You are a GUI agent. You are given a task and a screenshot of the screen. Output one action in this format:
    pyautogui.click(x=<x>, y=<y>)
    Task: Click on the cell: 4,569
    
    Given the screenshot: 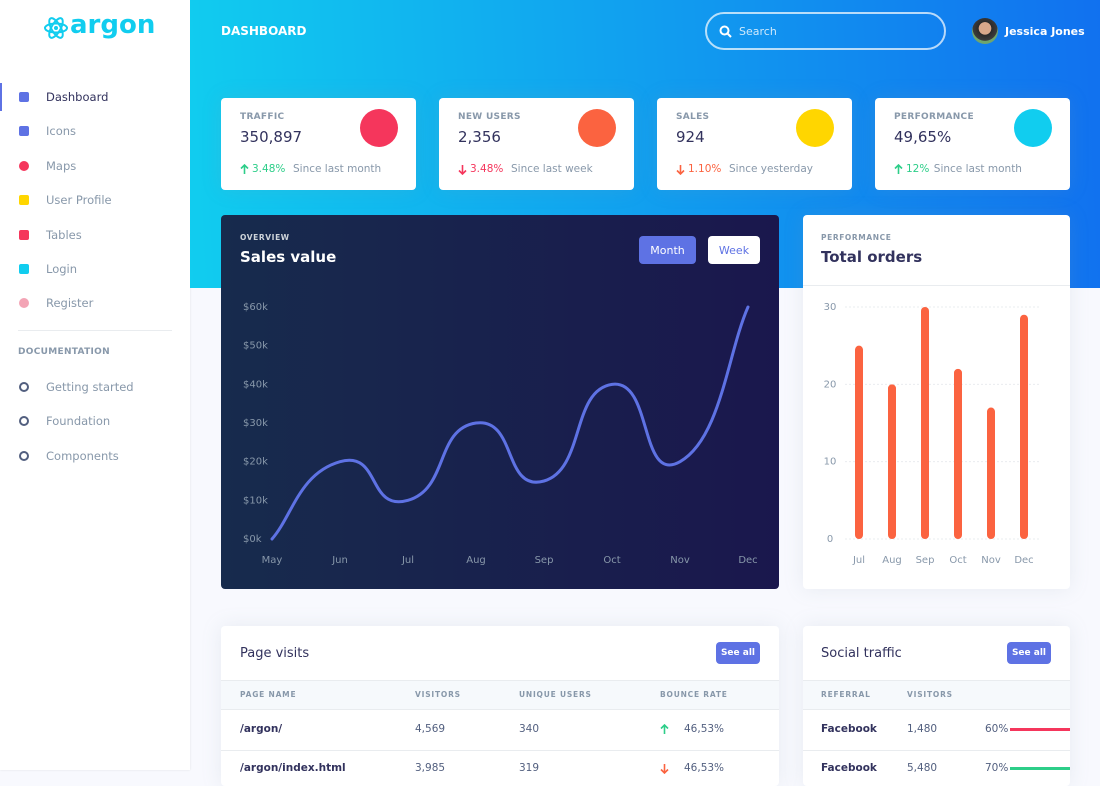 What is the action you would take?
    pyautogui.click(x=430, y=729)
    